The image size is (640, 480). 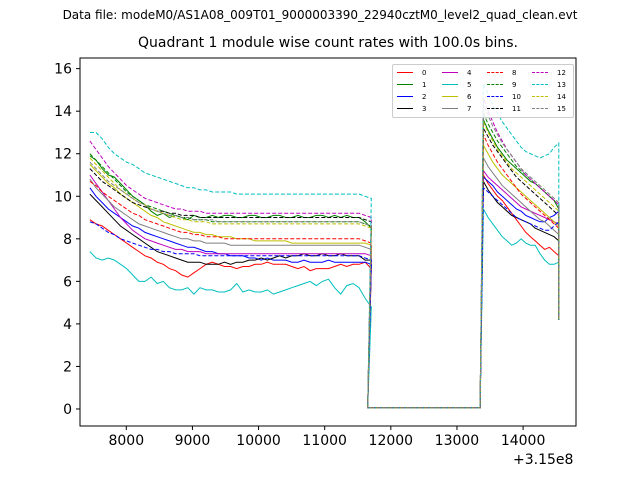 What do you see at coordinates (516, 97) in the screenshot?
I see `legend-label: 10` at bounding box center [516, 97].